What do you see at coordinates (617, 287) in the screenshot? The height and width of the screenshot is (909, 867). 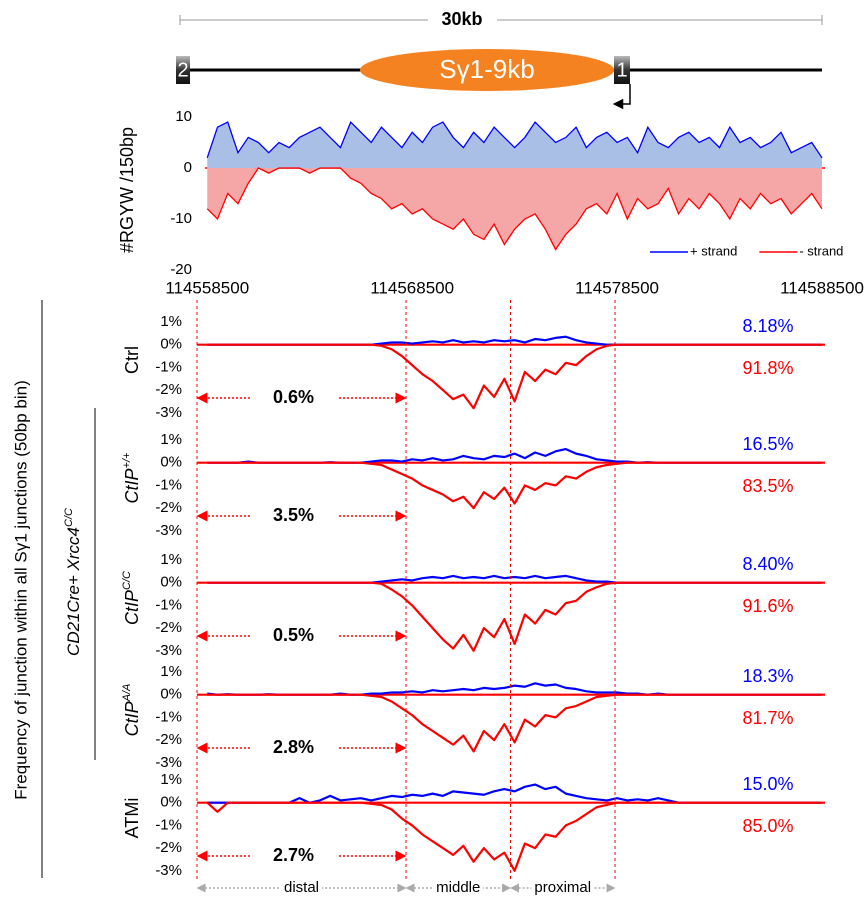 I see `x-tick-label: 114578500` at bounding box center [617, 287].